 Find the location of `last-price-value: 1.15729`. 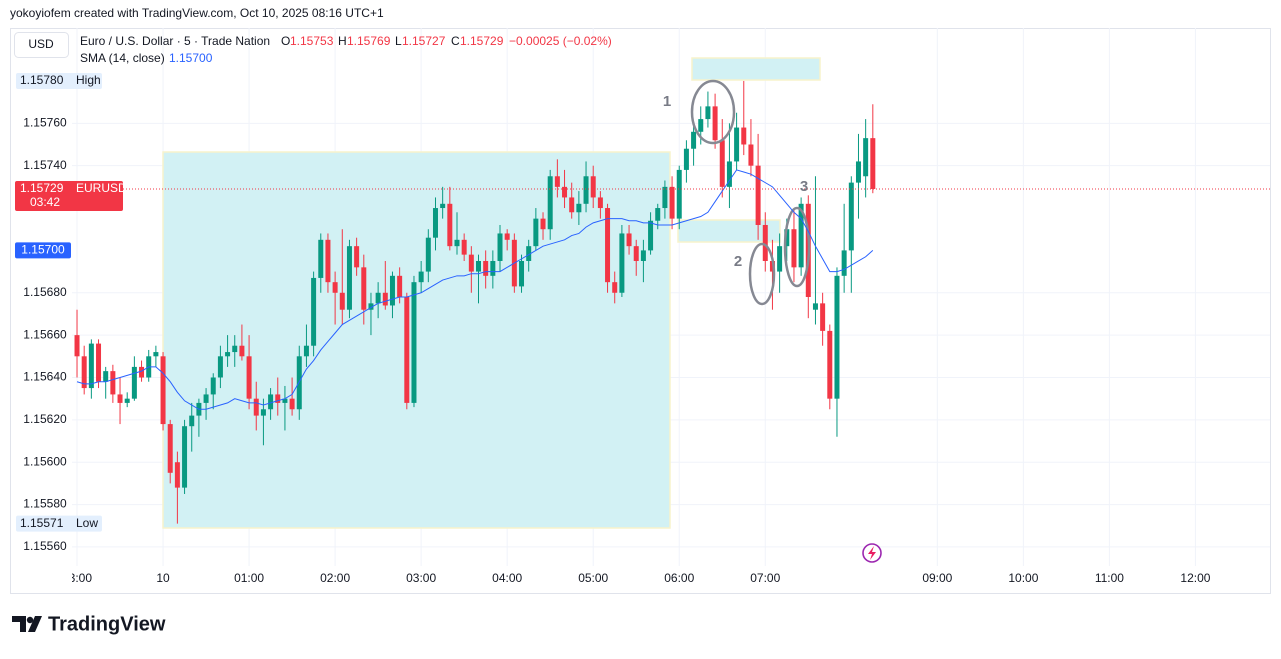

last-price-value: 1.15729 is located at coordinates (42, 188).